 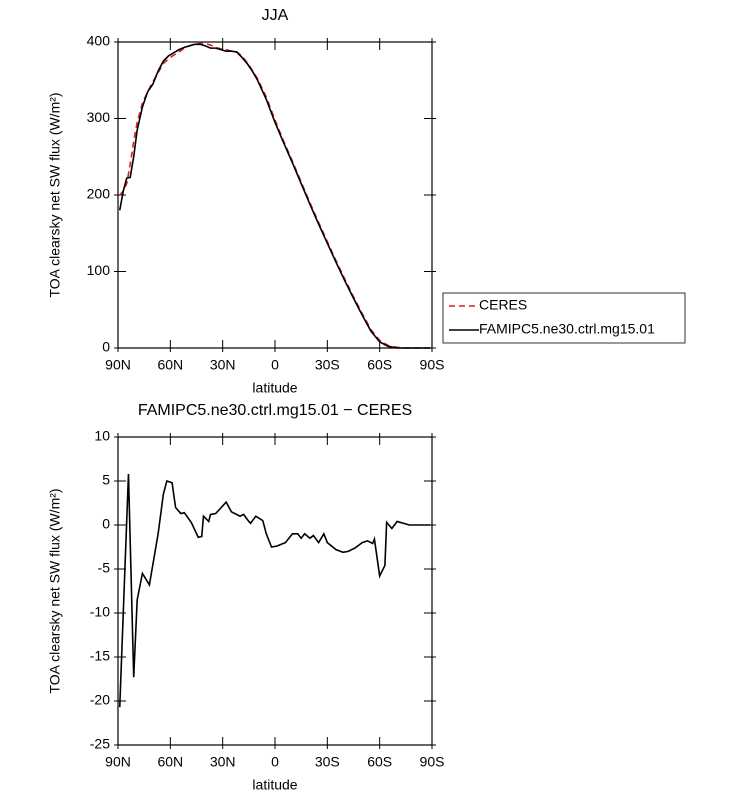 I want to click on chart-title: JJA, so click(x=275, y=15).